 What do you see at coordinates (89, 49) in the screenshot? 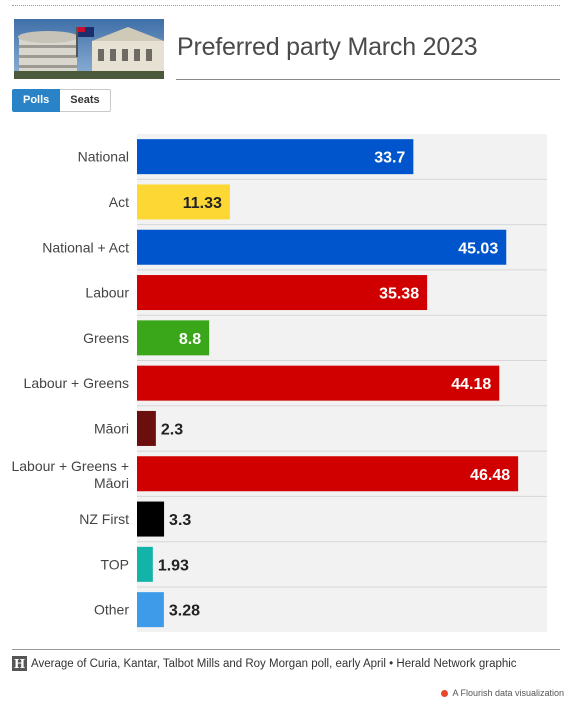
I see `parliament-buildings-photo` at bounding box center [89, 49].